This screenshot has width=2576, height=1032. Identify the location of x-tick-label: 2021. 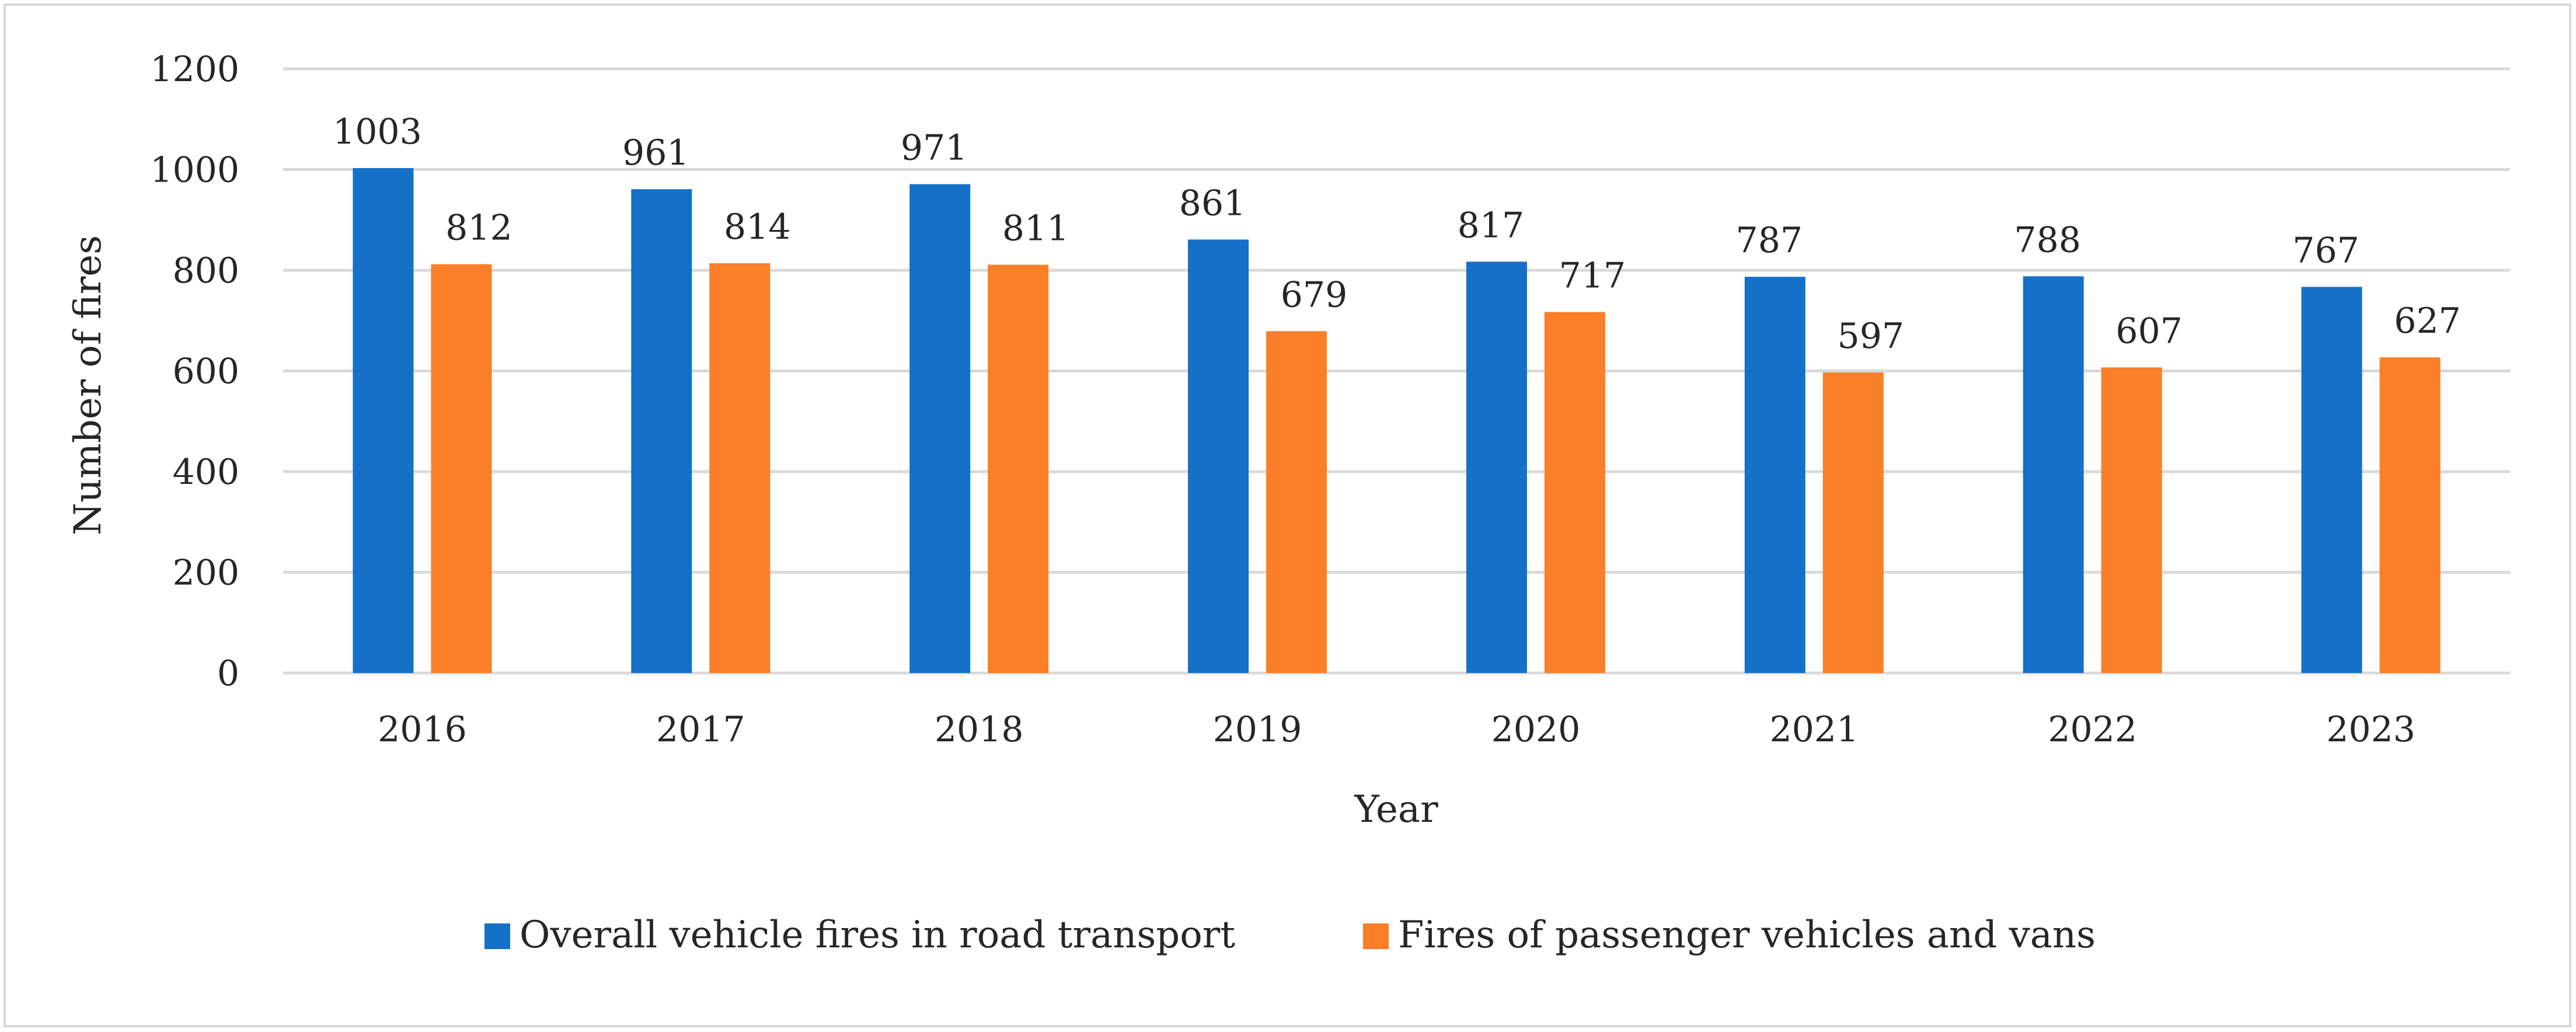
(1814, 729).